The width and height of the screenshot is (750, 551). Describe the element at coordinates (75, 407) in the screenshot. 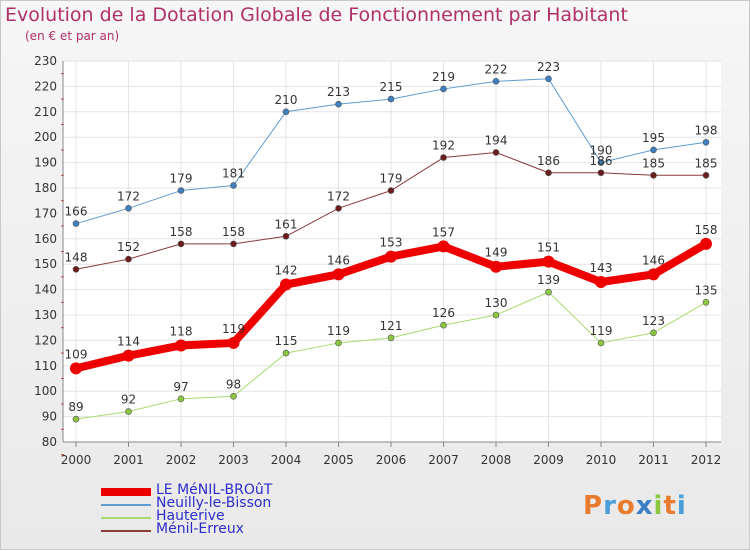

I see `data-label-hauterive: 89` at that location.